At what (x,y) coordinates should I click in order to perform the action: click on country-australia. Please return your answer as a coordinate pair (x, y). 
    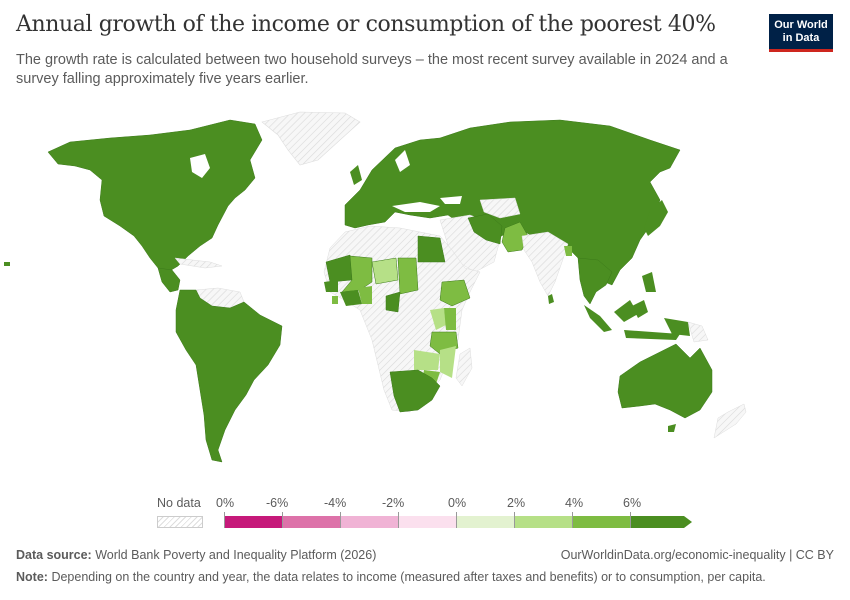
    Looking at the image, I should click on (665, 381).